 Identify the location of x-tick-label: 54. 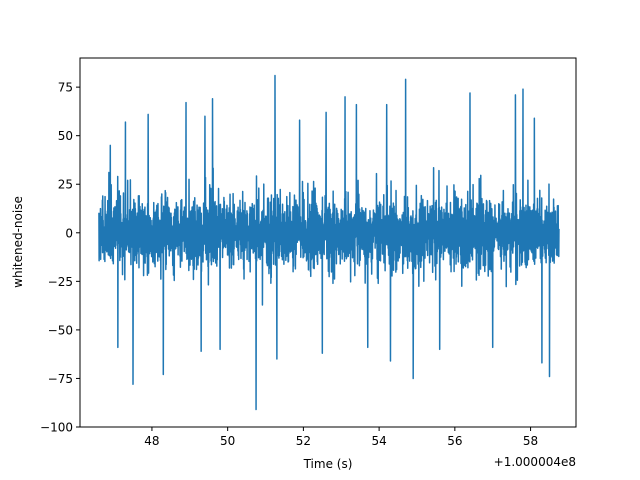
(378, 441).